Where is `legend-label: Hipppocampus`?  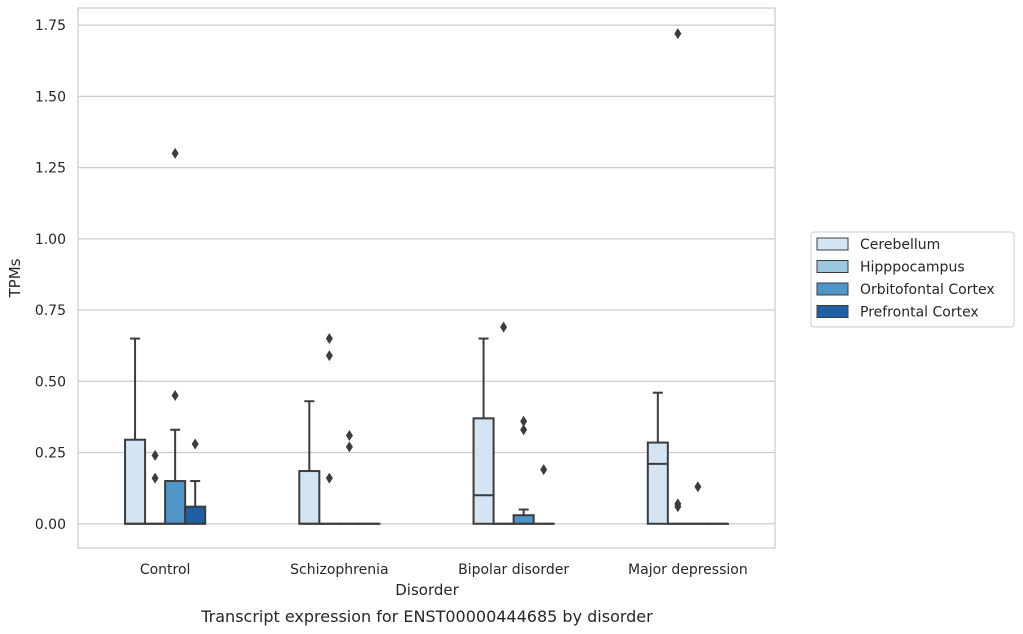
legend-label: Hipppocampus is located at coordinates (912, 268).